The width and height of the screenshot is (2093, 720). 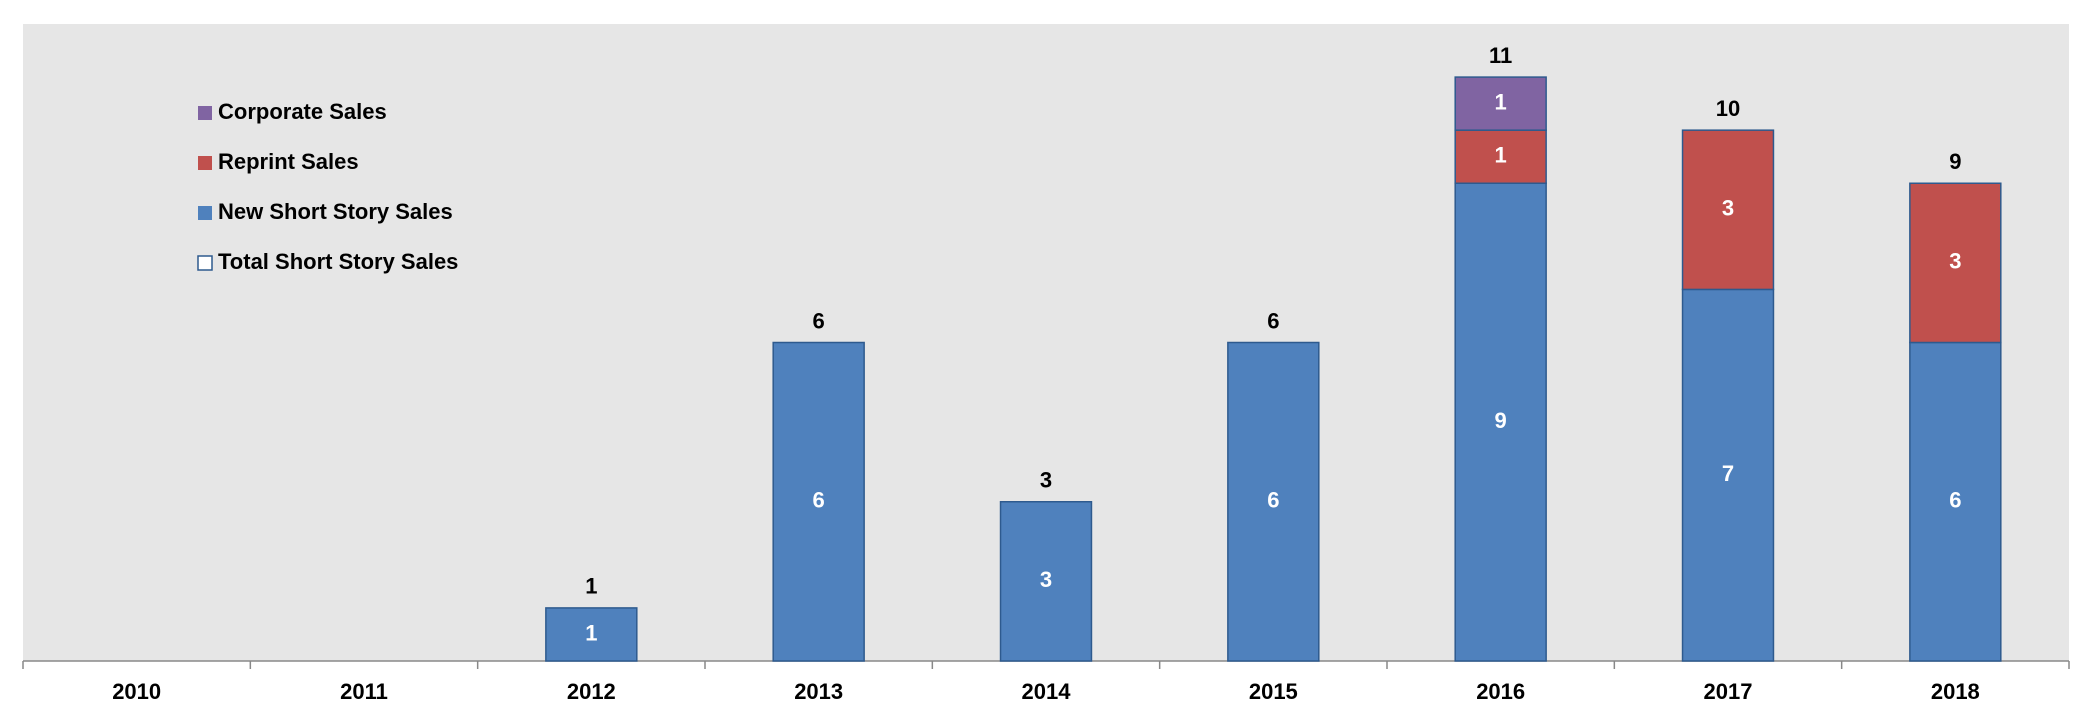 What do you see at coordinates (364, 691) in the screenshot?
I see `x-tick-label: 2011` at bounding box center [364, 691].